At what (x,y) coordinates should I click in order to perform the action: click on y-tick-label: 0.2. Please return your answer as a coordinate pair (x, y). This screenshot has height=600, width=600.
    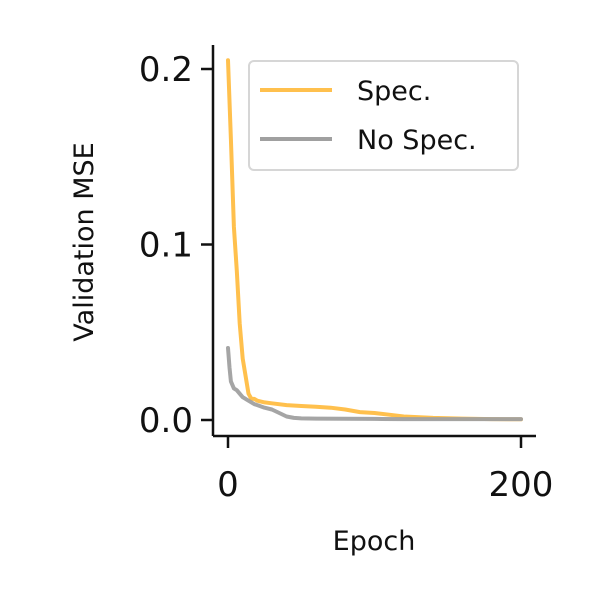
    Looking at the image, I should click on (166, 70).